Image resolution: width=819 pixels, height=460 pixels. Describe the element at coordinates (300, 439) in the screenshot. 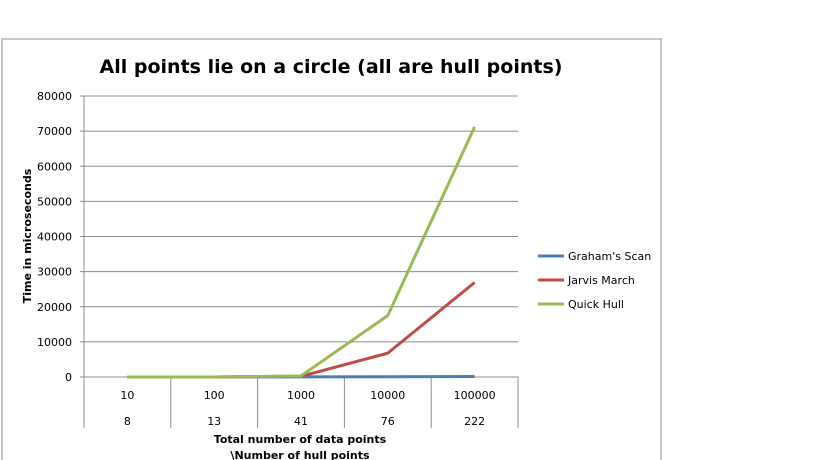

I see `x-axis-label-line1: Total number of data points` at that location.